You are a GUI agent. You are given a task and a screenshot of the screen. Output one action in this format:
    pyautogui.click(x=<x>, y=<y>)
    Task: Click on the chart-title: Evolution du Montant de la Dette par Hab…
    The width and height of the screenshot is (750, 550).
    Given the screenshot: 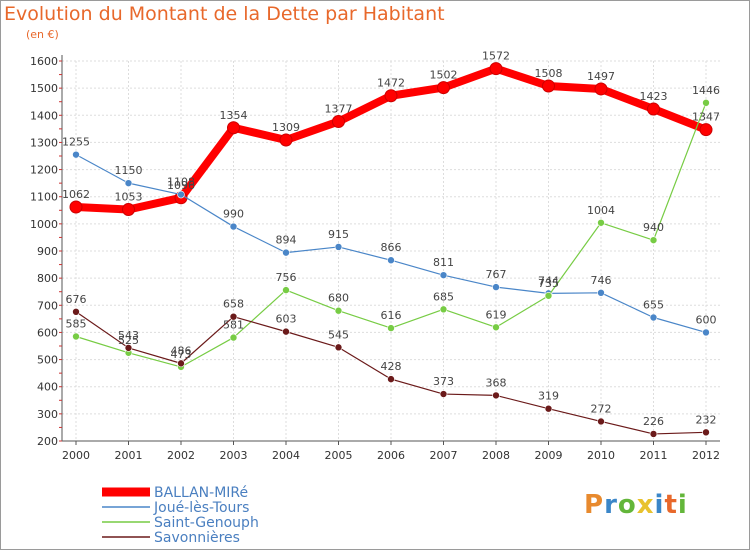 What is the action you would take?
    pyautogui.click(x=224, y=14)
    